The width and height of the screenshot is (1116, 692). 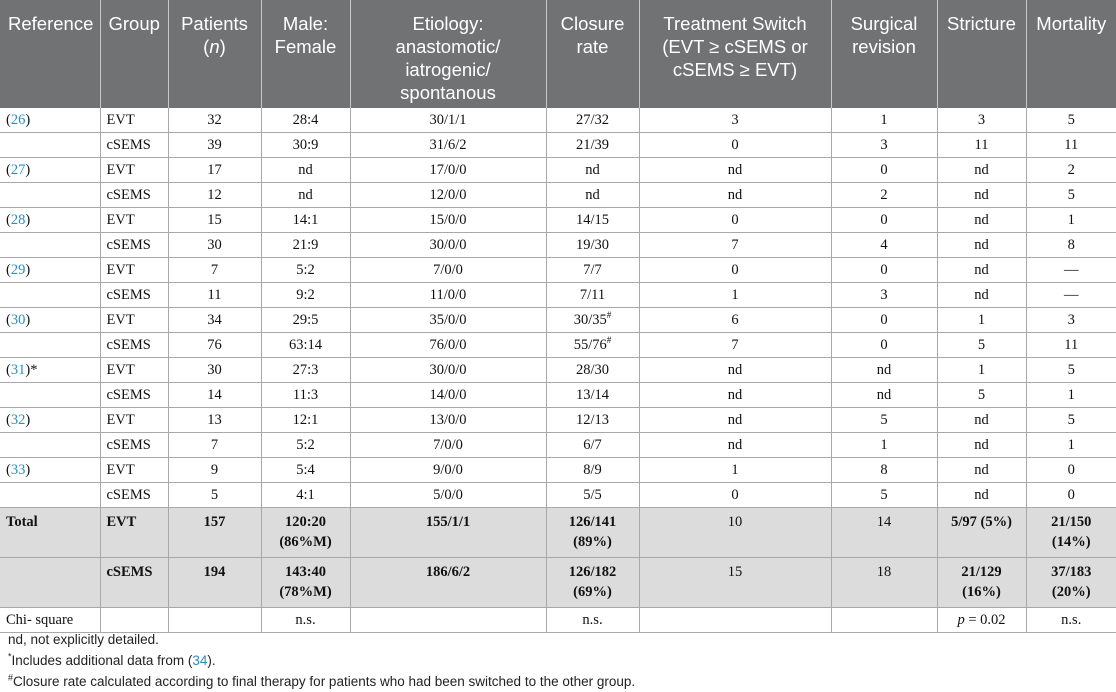 What do you see at coordinates (982, 54) in the screenshot?
I see `header-stricture: Stricture` at bounding box center [982, 54].